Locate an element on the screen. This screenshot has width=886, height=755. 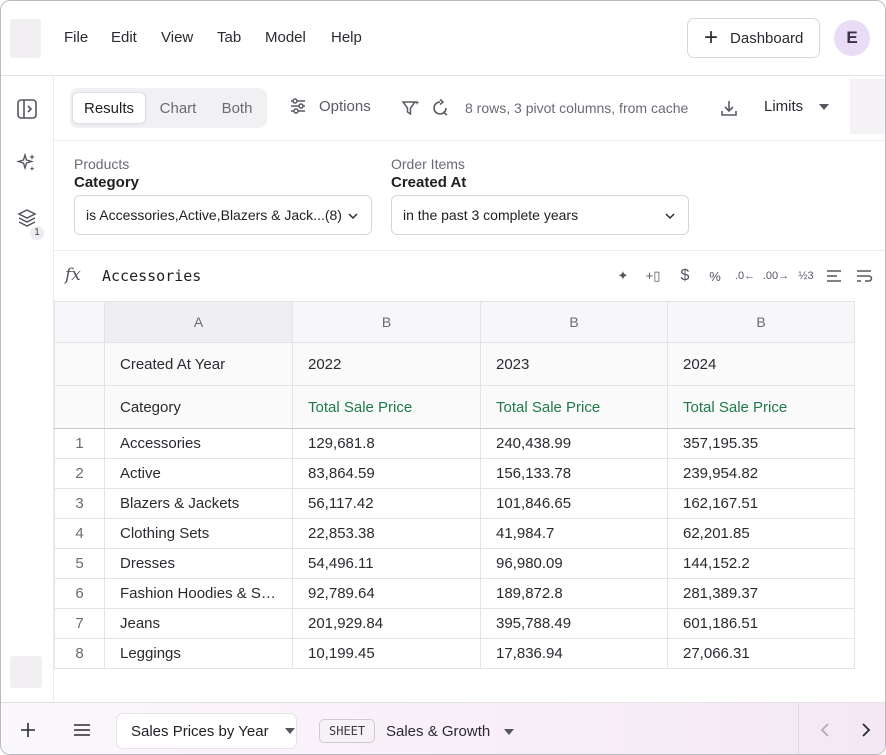
value-cell: 62,201.85 is located at coordinates (761, 533).